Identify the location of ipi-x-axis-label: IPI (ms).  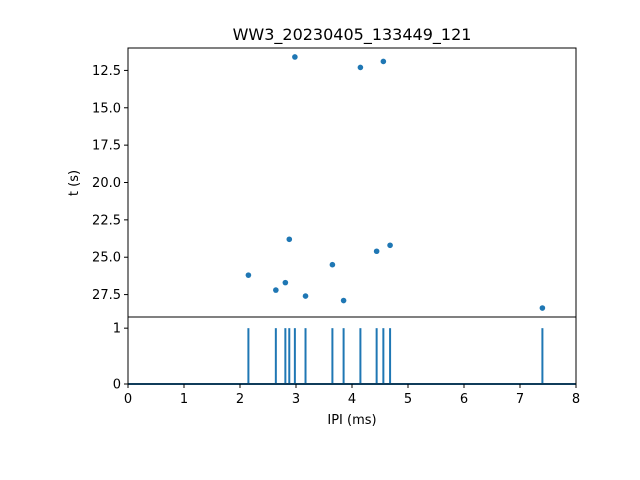
(351, 420).